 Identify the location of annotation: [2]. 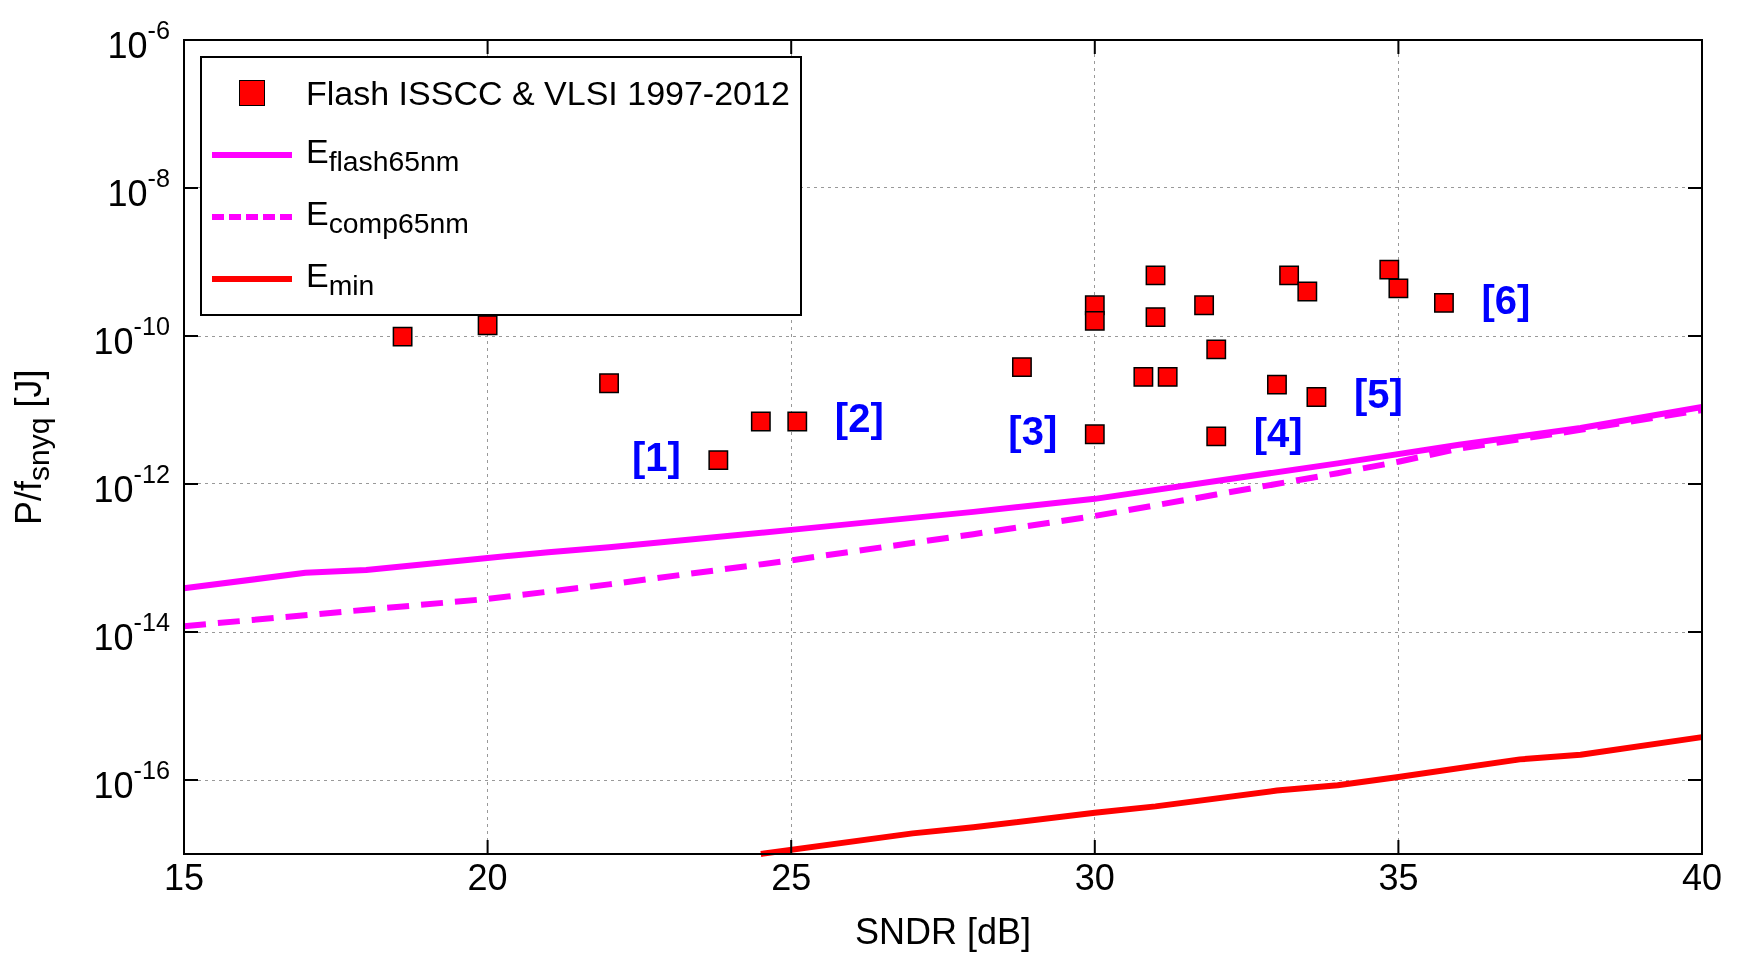
(859, 418).